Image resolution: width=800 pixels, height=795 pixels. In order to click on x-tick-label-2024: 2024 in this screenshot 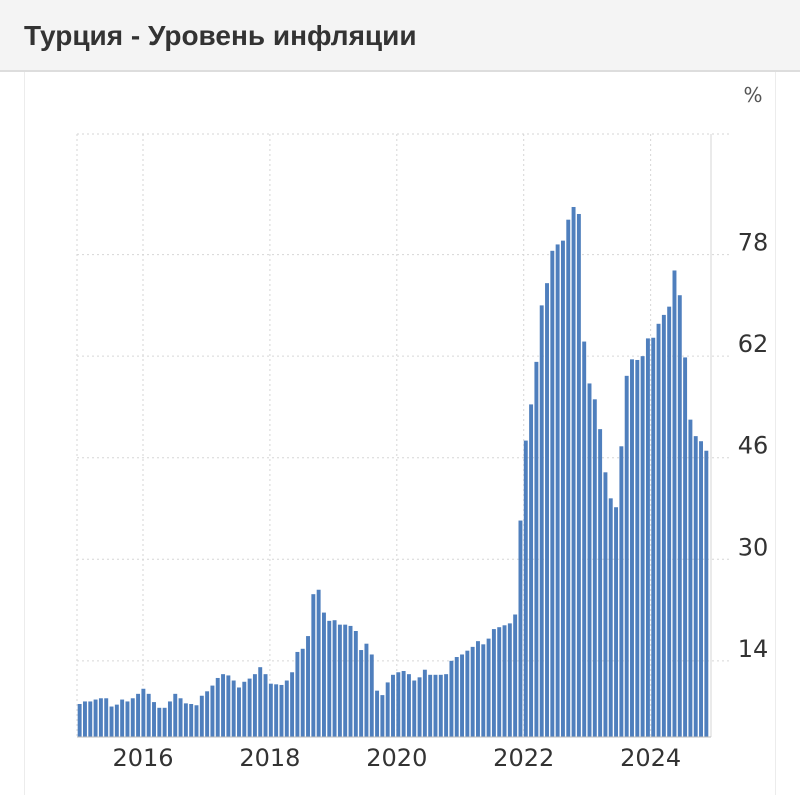, I will do `click(650, 758)`.